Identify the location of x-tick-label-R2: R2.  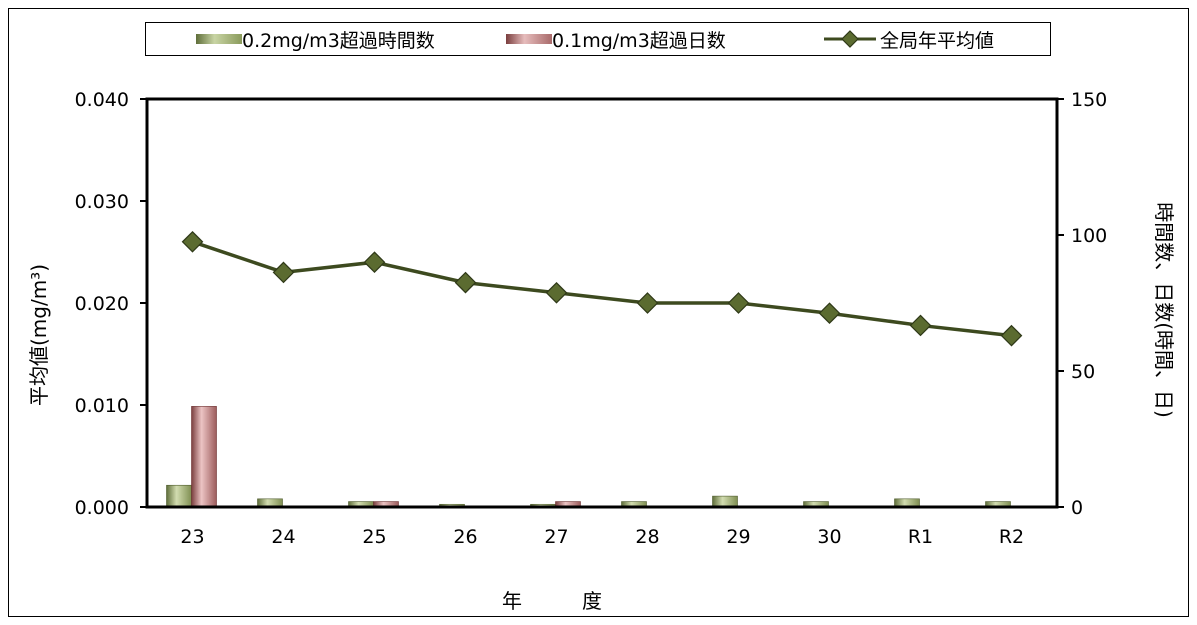
(1011, 537).